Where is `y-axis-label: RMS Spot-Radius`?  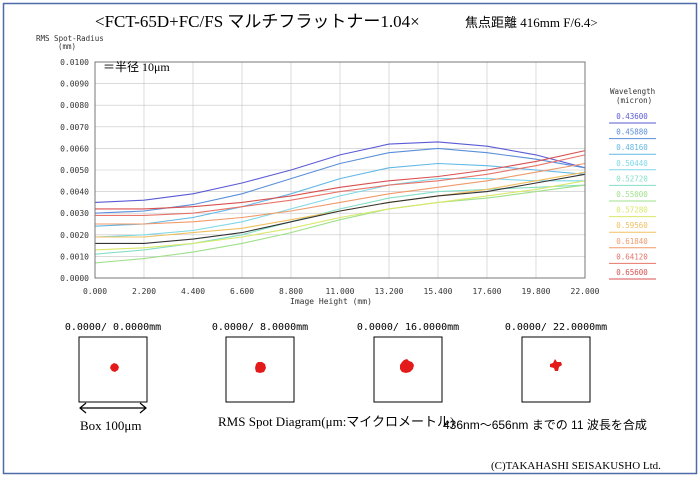 y-axis-label: RMS Spot-Radius is located at coordinates (70, 38).